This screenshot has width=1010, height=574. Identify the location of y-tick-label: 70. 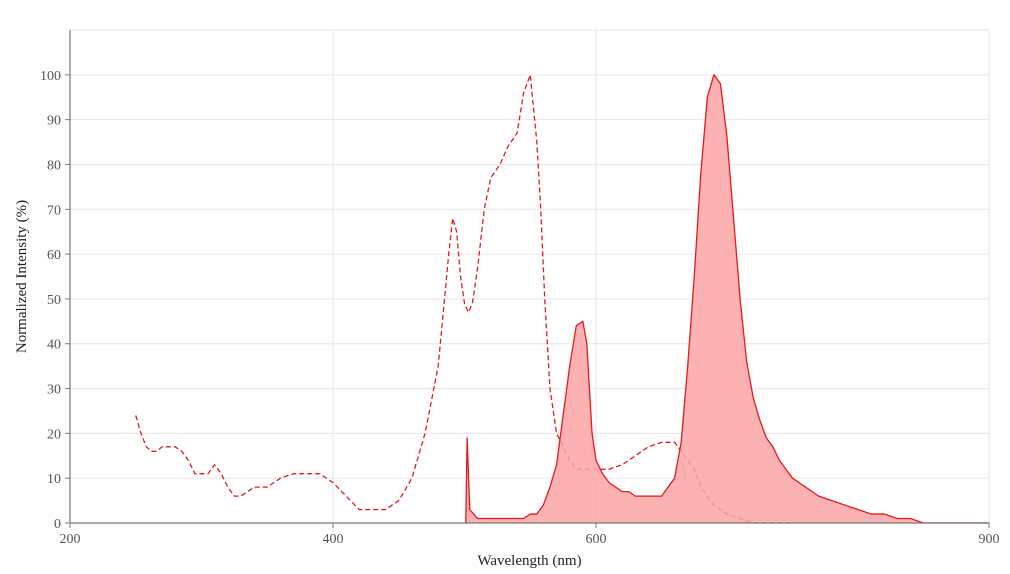
(54, 210).